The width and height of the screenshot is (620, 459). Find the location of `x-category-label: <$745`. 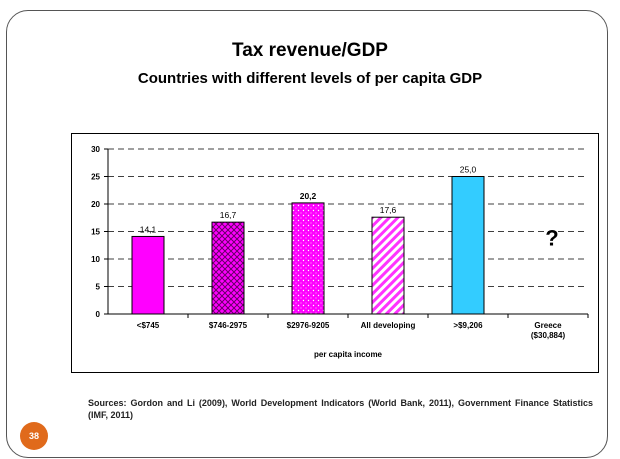

x-category-label: <$745 is located at coordinates (148, 325).